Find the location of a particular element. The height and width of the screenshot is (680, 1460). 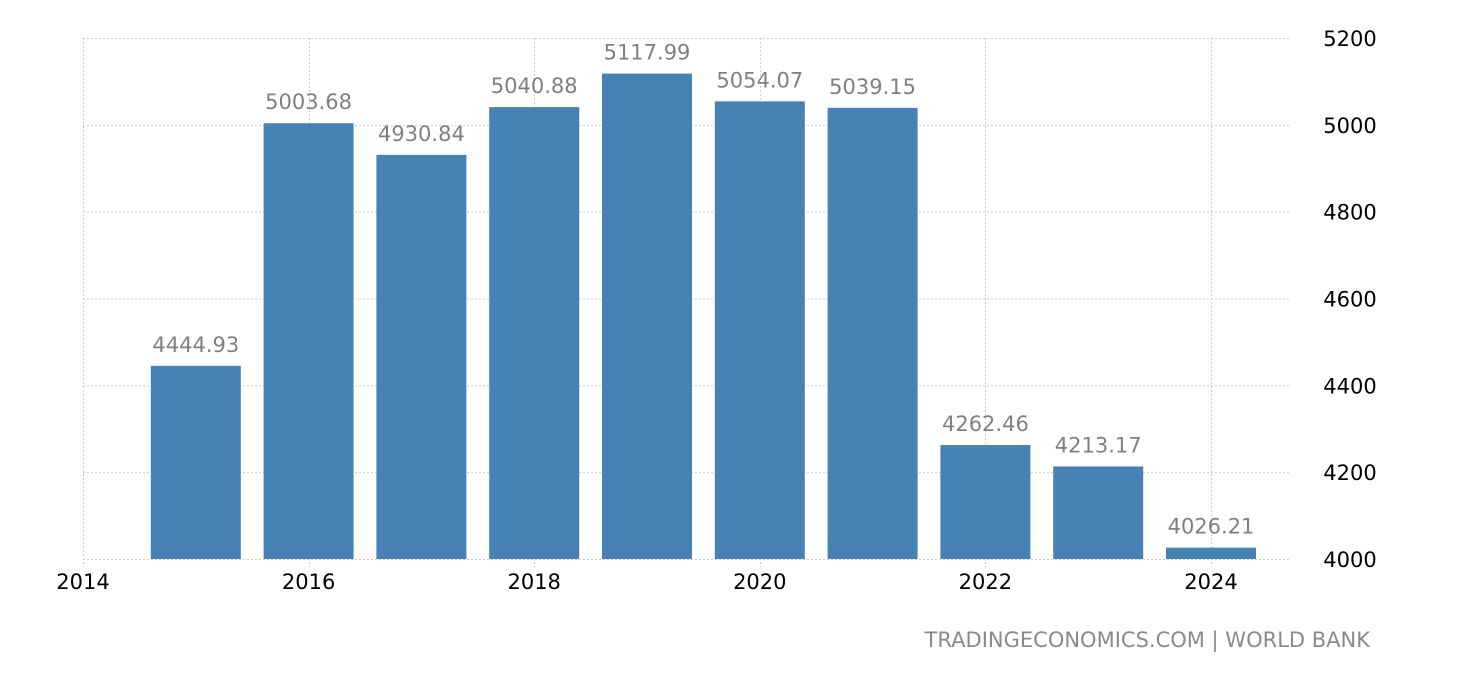

data-label-2023: 4213.17 is located at coordinates (1098, 445).